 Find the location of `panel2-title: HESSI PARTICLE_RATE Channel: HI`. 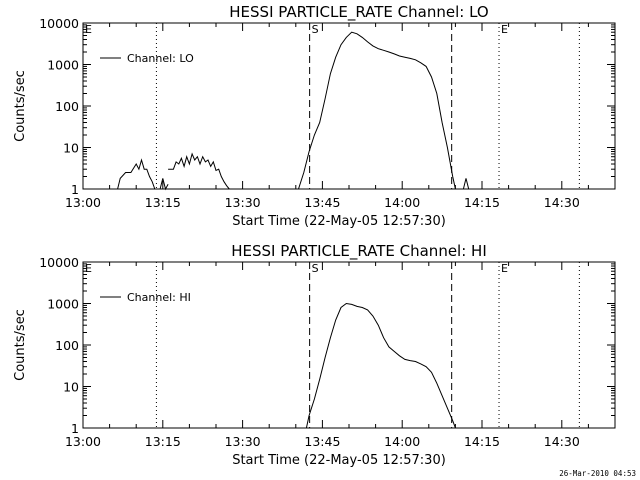

panel2-title: HESSI PARTICLE_RATE Channel: HI is located at coordinates (359, 251).